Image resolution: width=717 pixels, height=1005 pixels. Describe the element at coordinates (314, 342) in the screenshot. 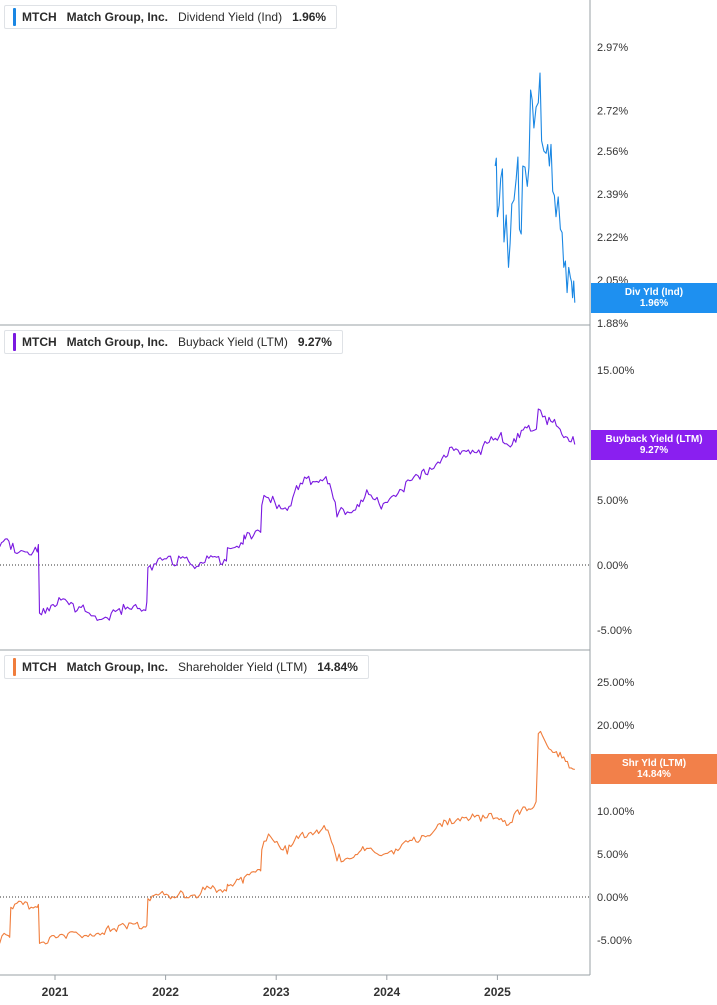

I see `legend-value: 9.27%` at that location.